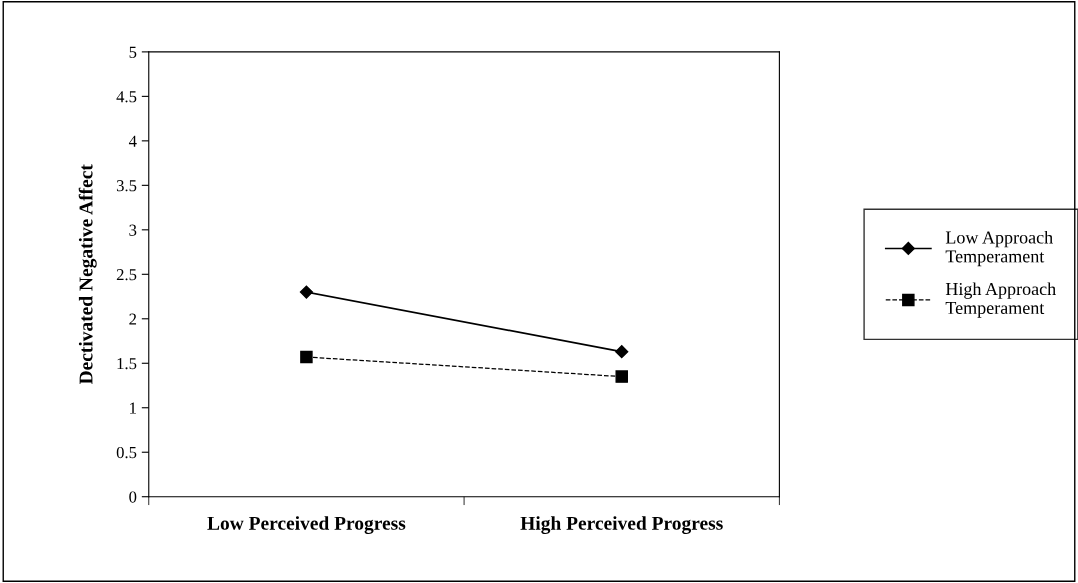 This screenshot has height=583, width=1078. What do you see at coordinates (306, 525) in the screenshot?
I see `x-tick-label: Low Perceived Progress` at bounding box center [306, 525].